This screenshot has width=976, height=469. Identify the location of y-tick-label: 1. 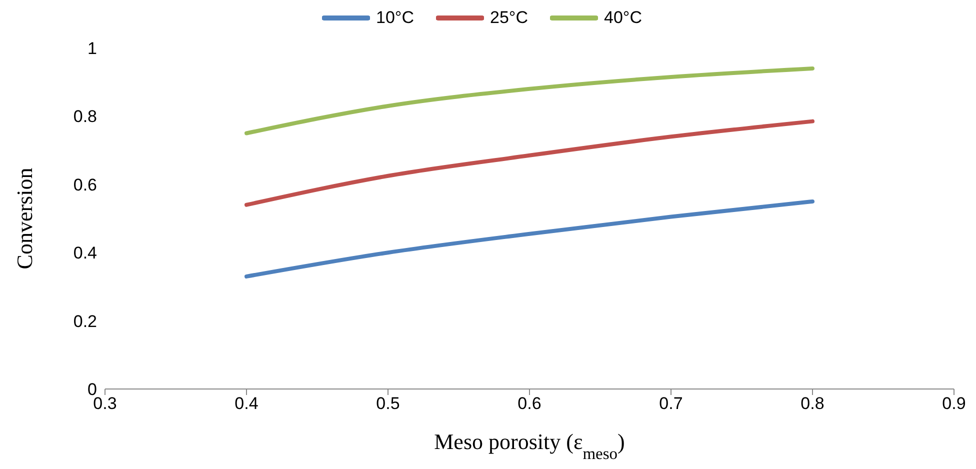
(92, 48).